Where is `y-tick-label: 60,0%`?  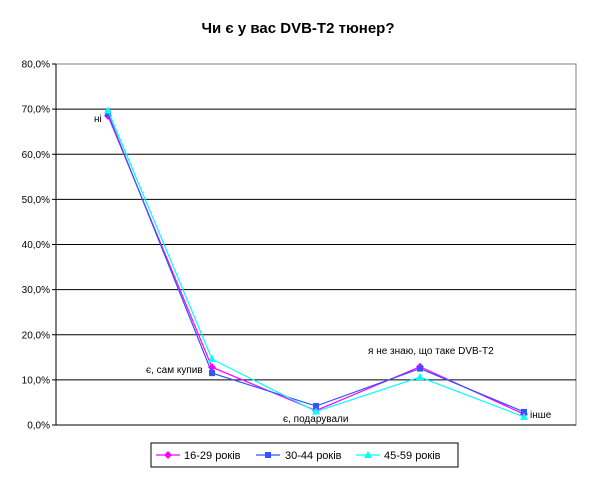 y-tick-label: 60,0% is located at coordinates (36, 155).